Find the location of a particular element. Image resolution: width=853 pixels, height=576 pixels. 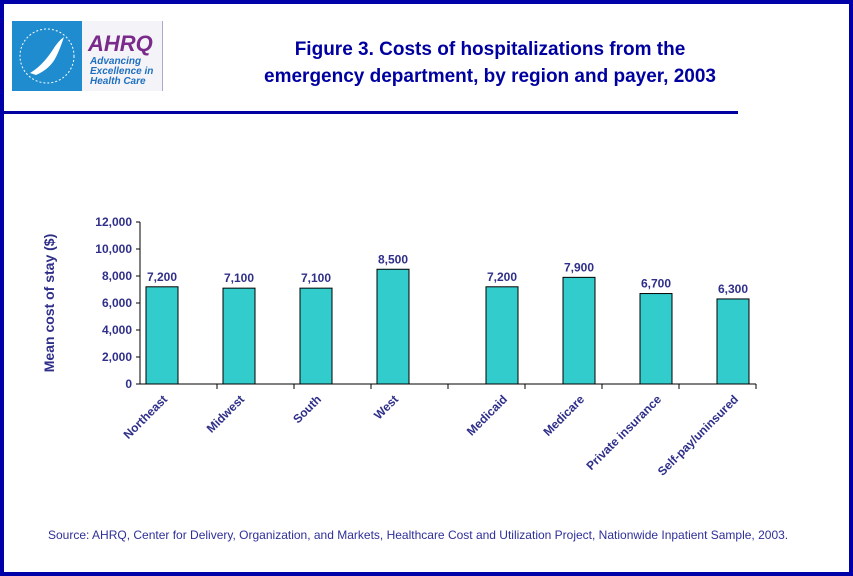

x-tick-label: Northeast is located at coordinates (146, 417).